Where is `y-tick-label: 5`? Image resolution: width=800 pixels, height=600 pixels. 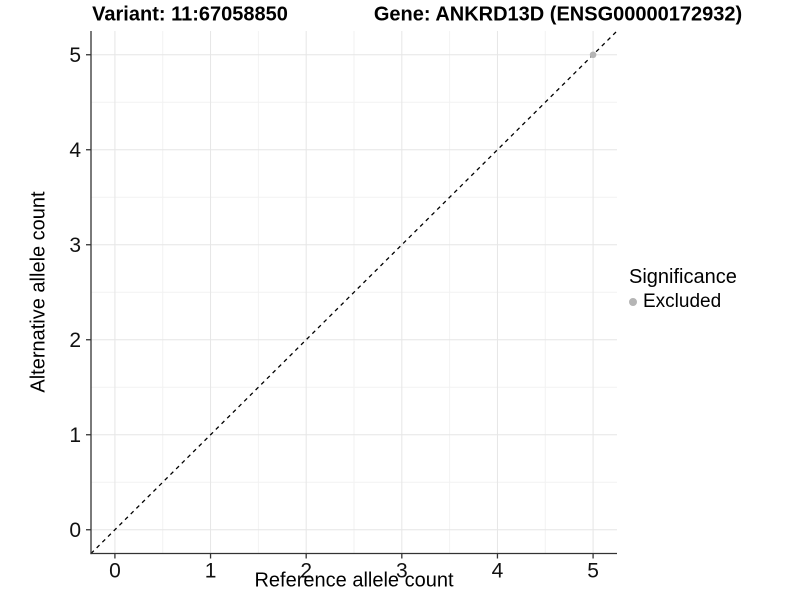
y-tick-label: 5 is located at coordinates (75, 55).